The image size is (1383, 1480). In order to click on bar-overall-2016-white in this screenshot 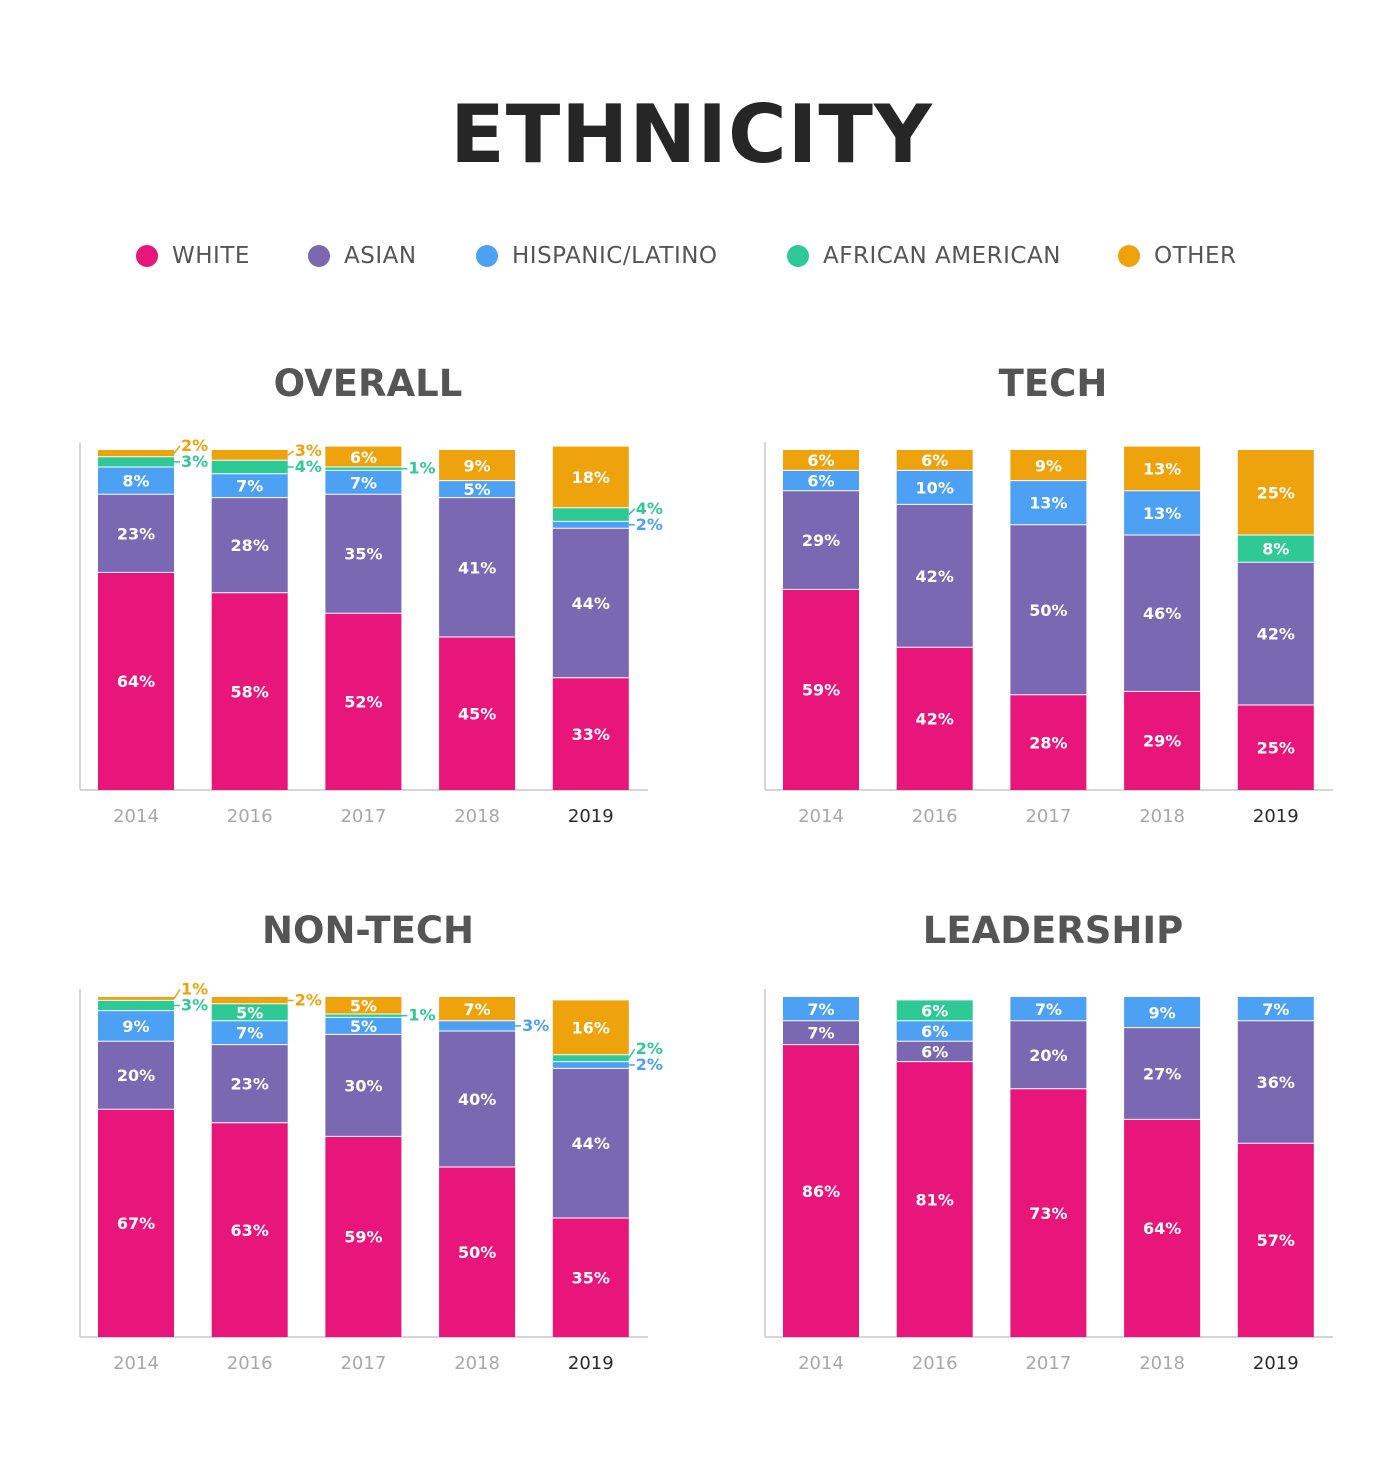, I will do `click(249, 691)`.